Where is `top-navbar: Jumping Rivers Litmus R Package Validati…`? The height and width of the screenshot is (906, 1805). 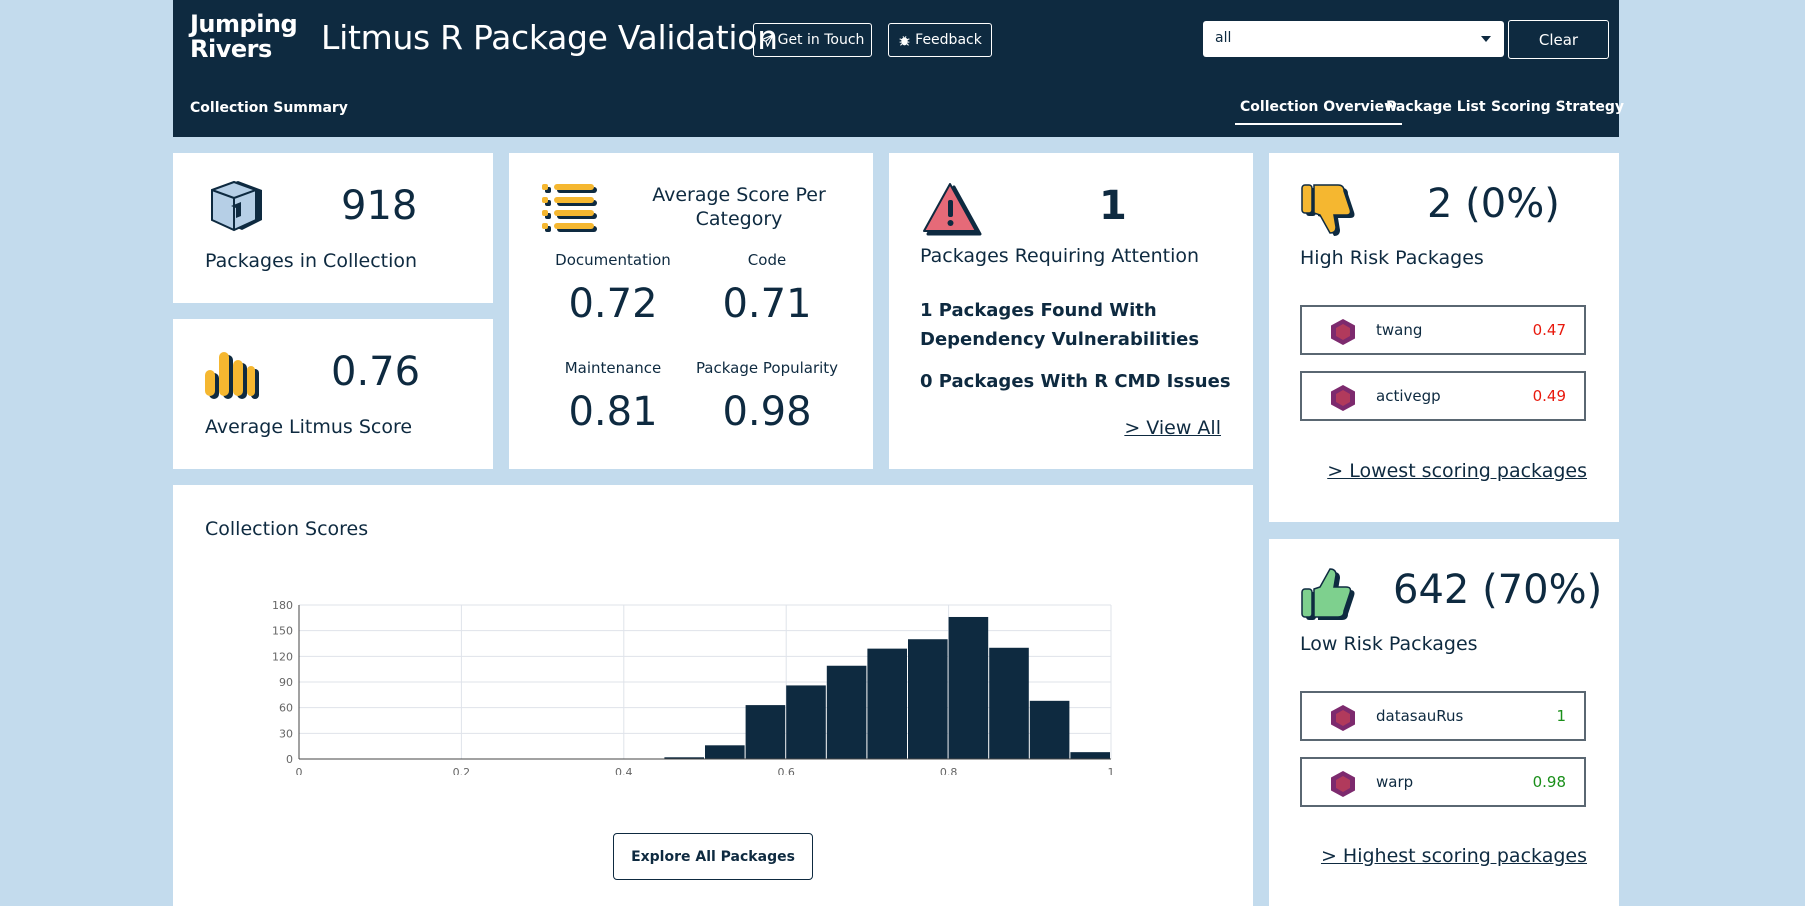
top-navbar: Jumping Rivers Litmus R Package Validati… is located at coordinates (898, 68).